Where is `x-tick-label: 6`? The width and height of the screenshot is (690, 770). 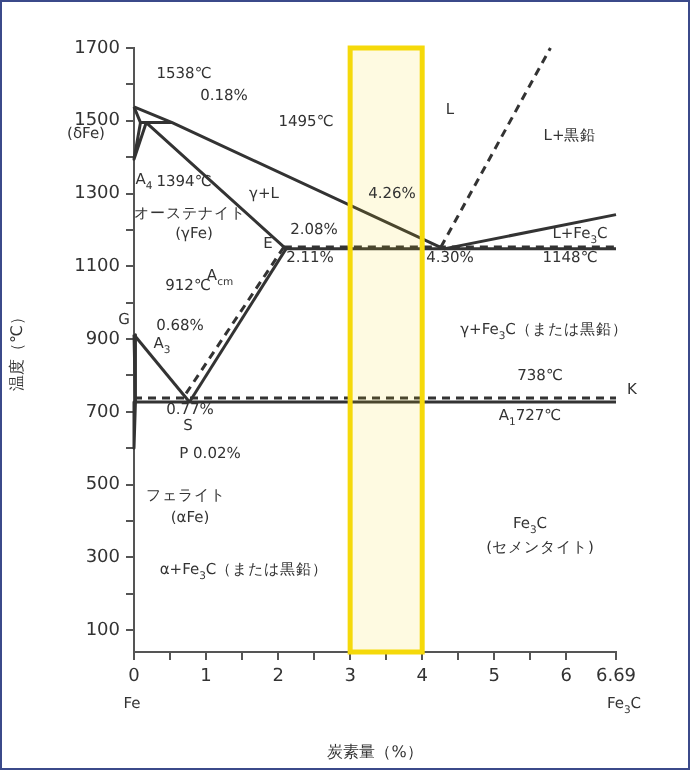
x-tick-label: 6 is located at coordinates (566, 677).